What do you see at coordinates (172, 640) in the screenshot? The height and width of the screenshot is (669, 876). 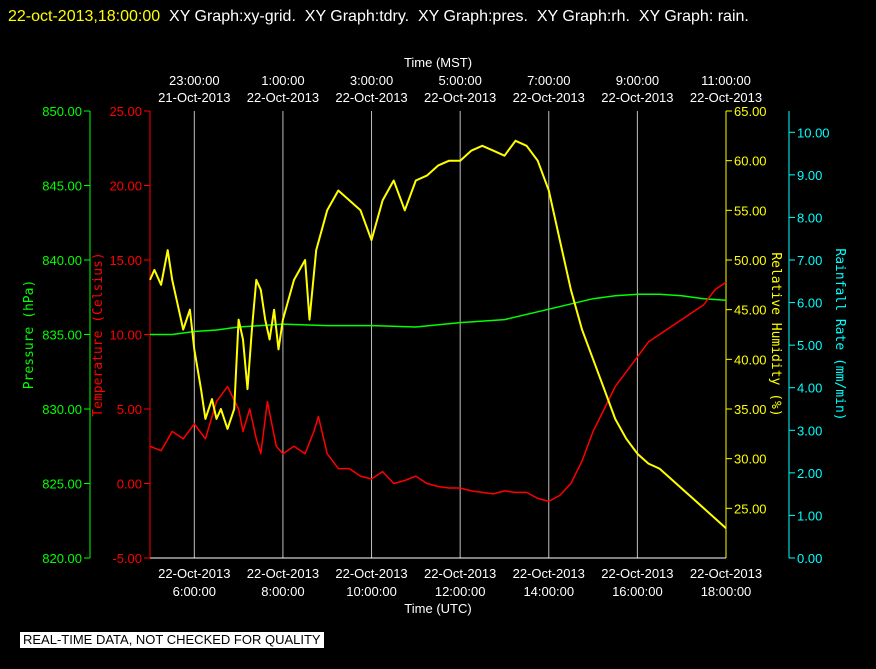 I see `qc-banner: REAL-TIME DATA, NOT CHECKED FOR QUALITY` at bounding box center [172, 640].